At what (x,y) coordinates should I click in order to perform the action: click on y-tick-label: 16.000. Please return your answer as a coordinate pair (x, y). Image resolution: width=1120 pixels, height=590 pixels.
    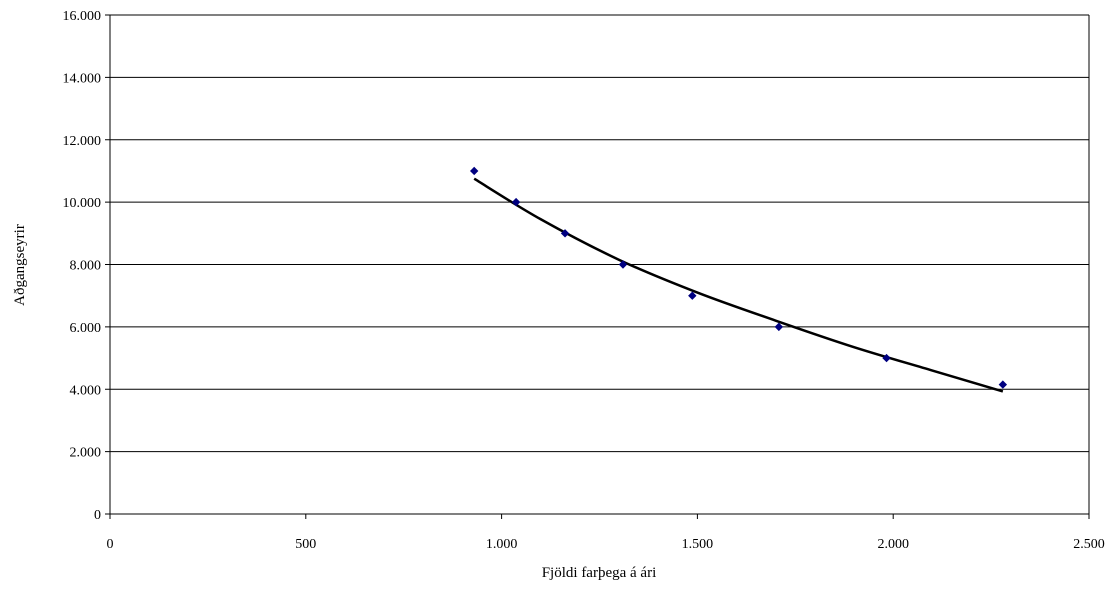
    Looking at the image, I should click on (82, 16).